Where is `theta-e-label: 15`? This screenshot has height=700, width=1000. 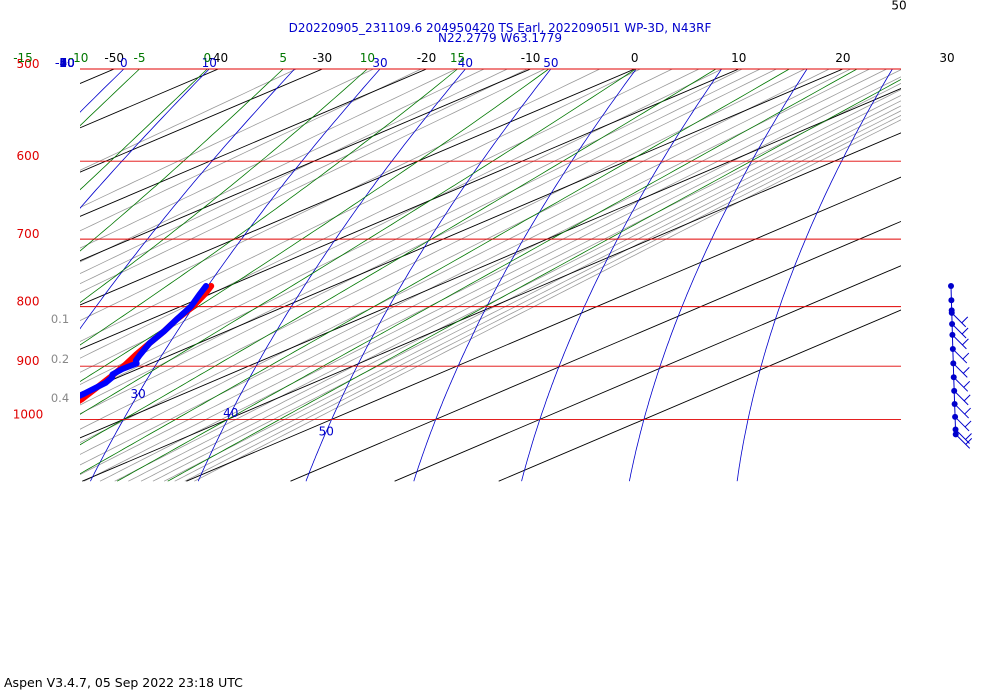 theta-e-label: 15 is located at coordinates (457, 58).